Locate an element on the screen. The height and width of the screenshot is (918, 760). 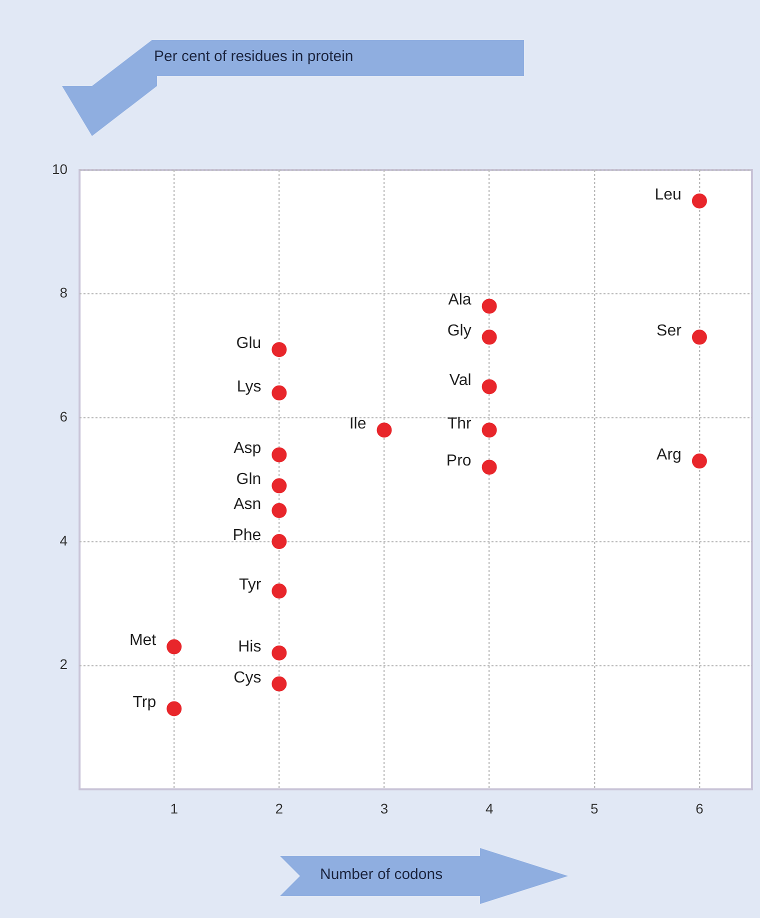
x-tick-label: 1 is located at coordinates (174, 808).